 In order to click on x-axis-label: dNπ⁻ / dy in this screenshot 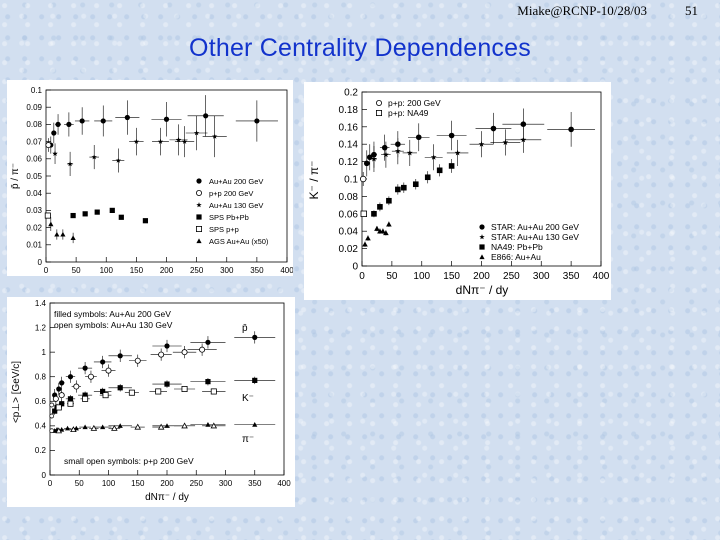, I will do `click(482, 290)`.